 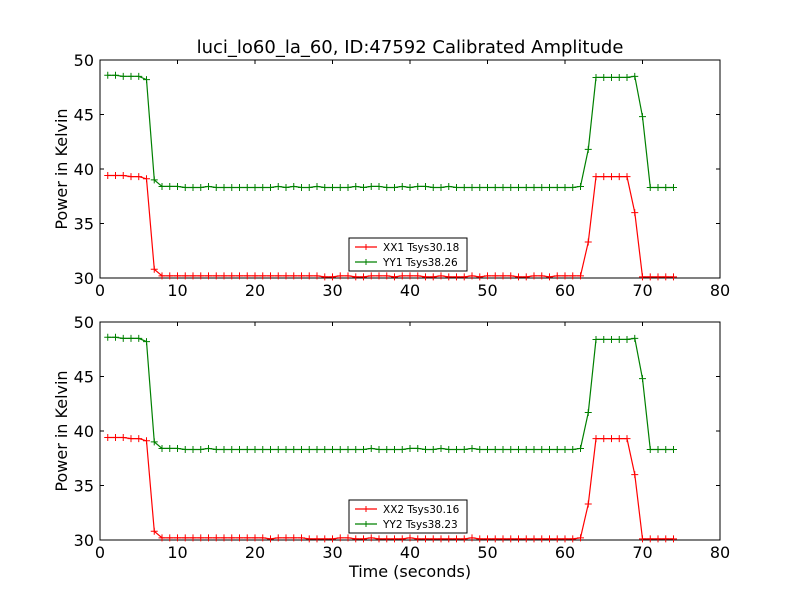 I want to click on y-tick-label: 40, so click(x=84, y=169).